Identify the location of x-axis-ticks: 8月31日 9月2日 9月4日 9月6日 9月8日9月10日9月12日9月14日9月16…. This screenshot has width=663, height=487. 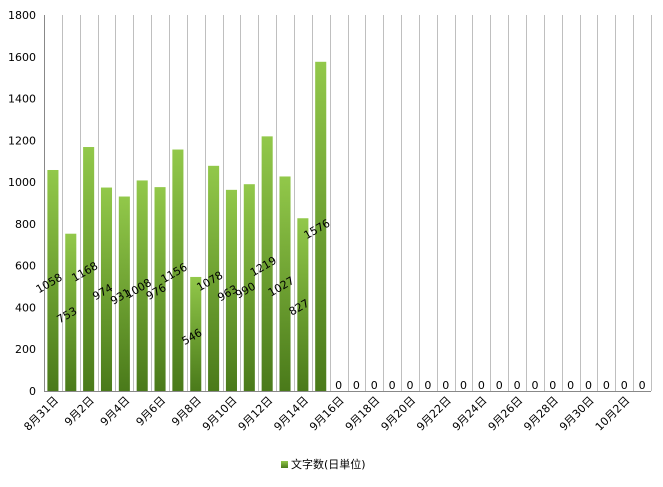
(326, 414).